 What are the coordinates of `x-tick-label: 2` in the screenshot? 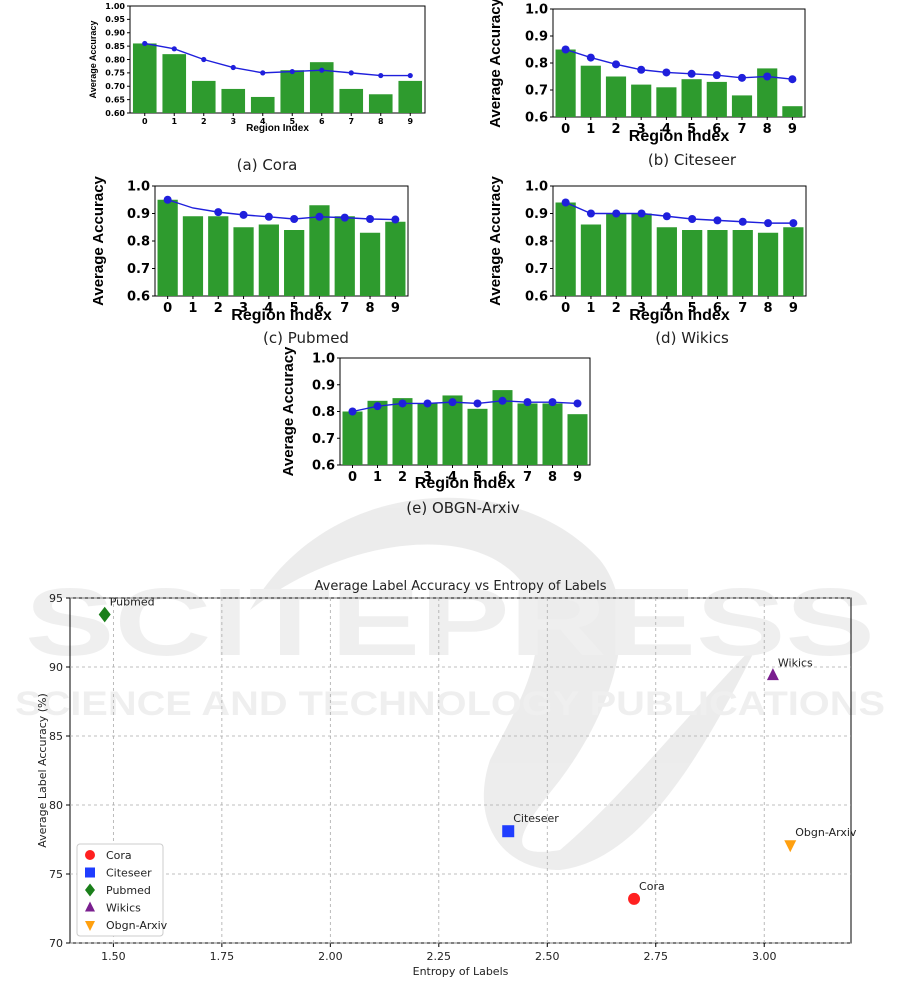 It's located at (615, 129).